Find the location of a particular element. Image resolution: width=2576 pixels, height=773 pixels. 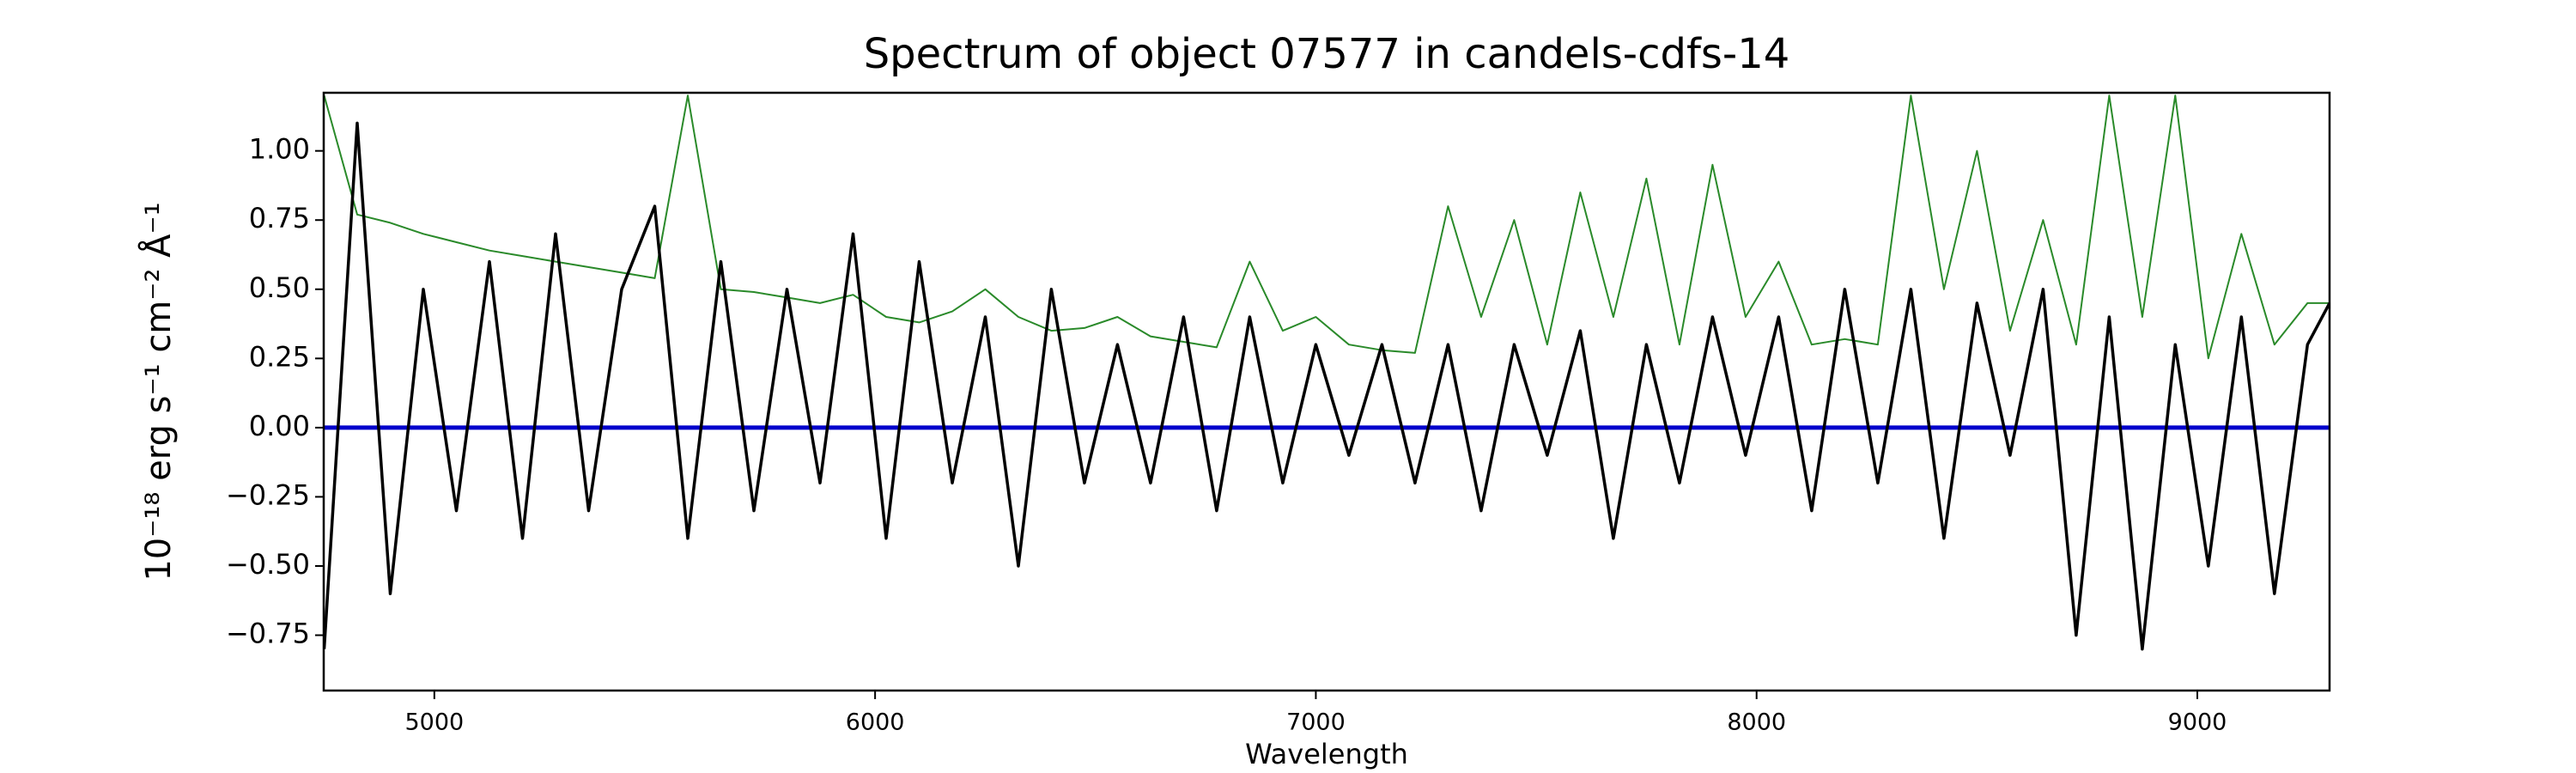

y-tick-label: 0.25 is located at coordinates (280, 356).